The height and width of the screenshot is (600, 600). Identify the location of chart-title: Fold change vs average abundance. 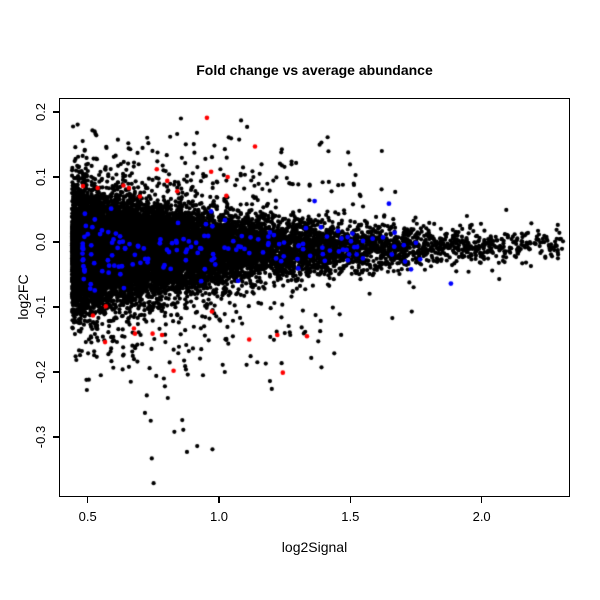
(314, 70).